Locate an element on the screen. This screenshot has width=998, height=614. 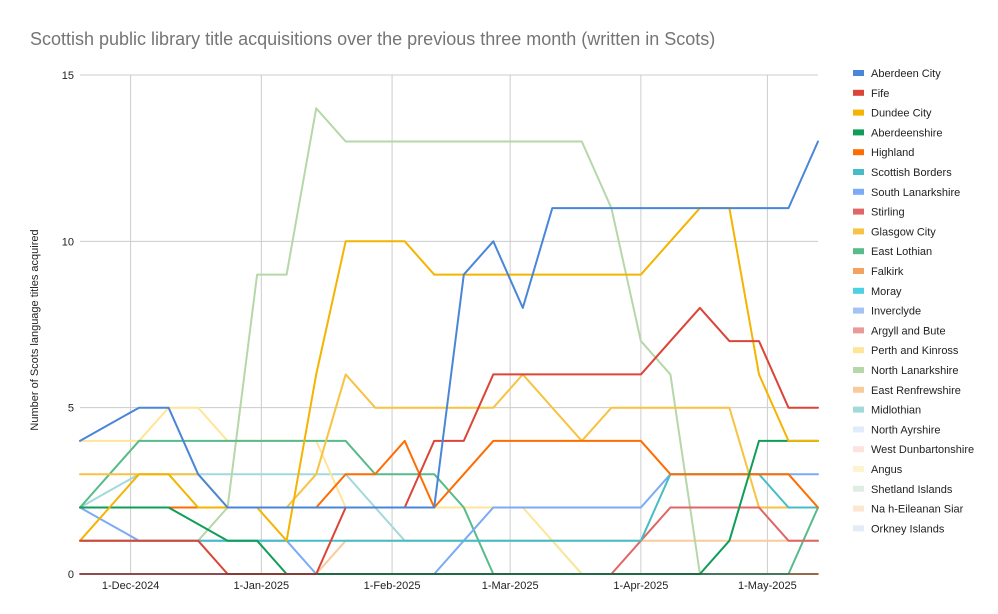
legend-item: East Renfrewshire is located at coordinates (907, 391).